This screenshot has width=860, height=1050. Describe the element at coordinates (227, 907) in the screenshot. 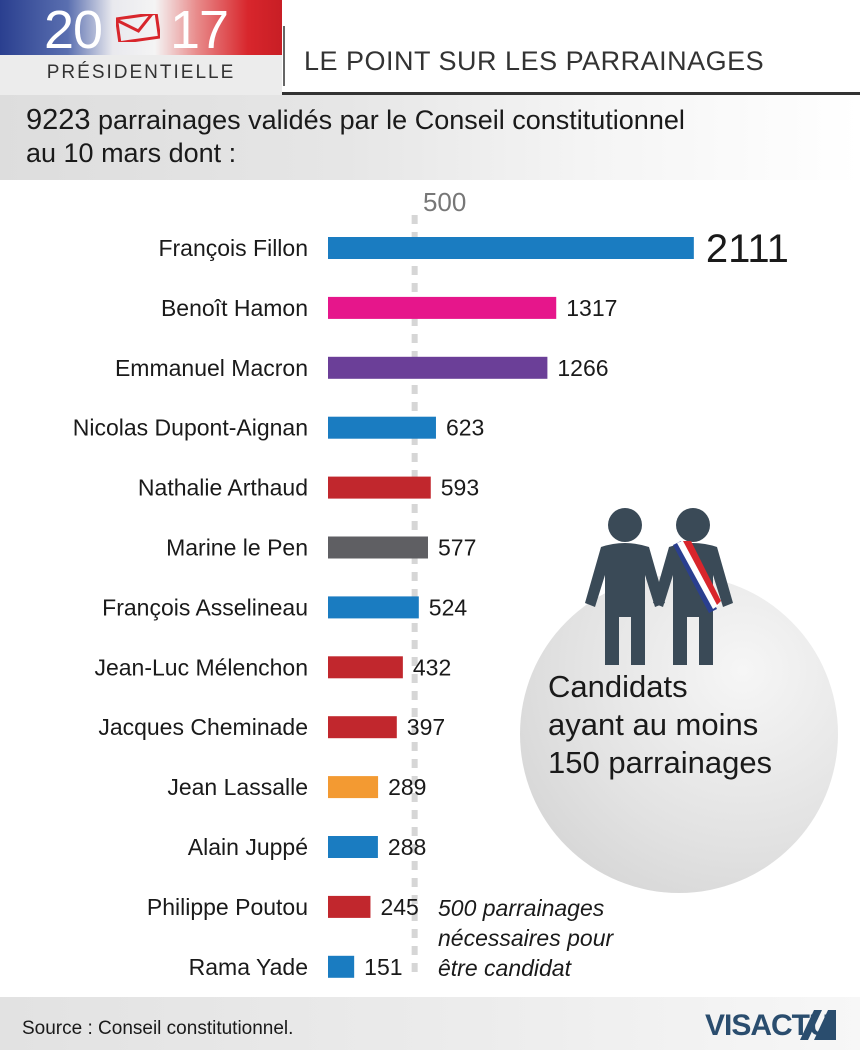

I see `category-label: Philippe Poutou` at that location.